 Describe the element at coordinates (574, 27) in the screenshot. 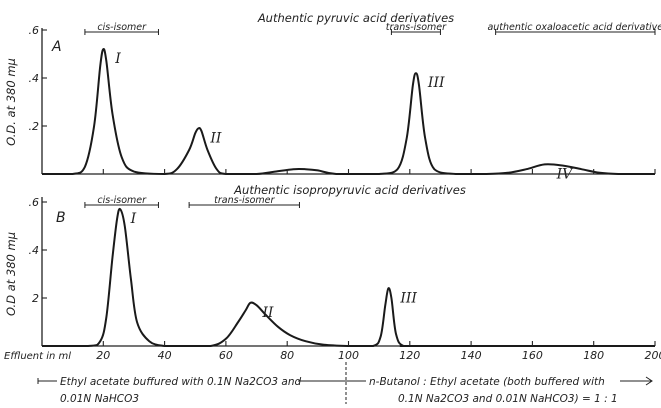

I see `isomer-bracket-label: authentic oxaloacetic acid derivative` at that location.